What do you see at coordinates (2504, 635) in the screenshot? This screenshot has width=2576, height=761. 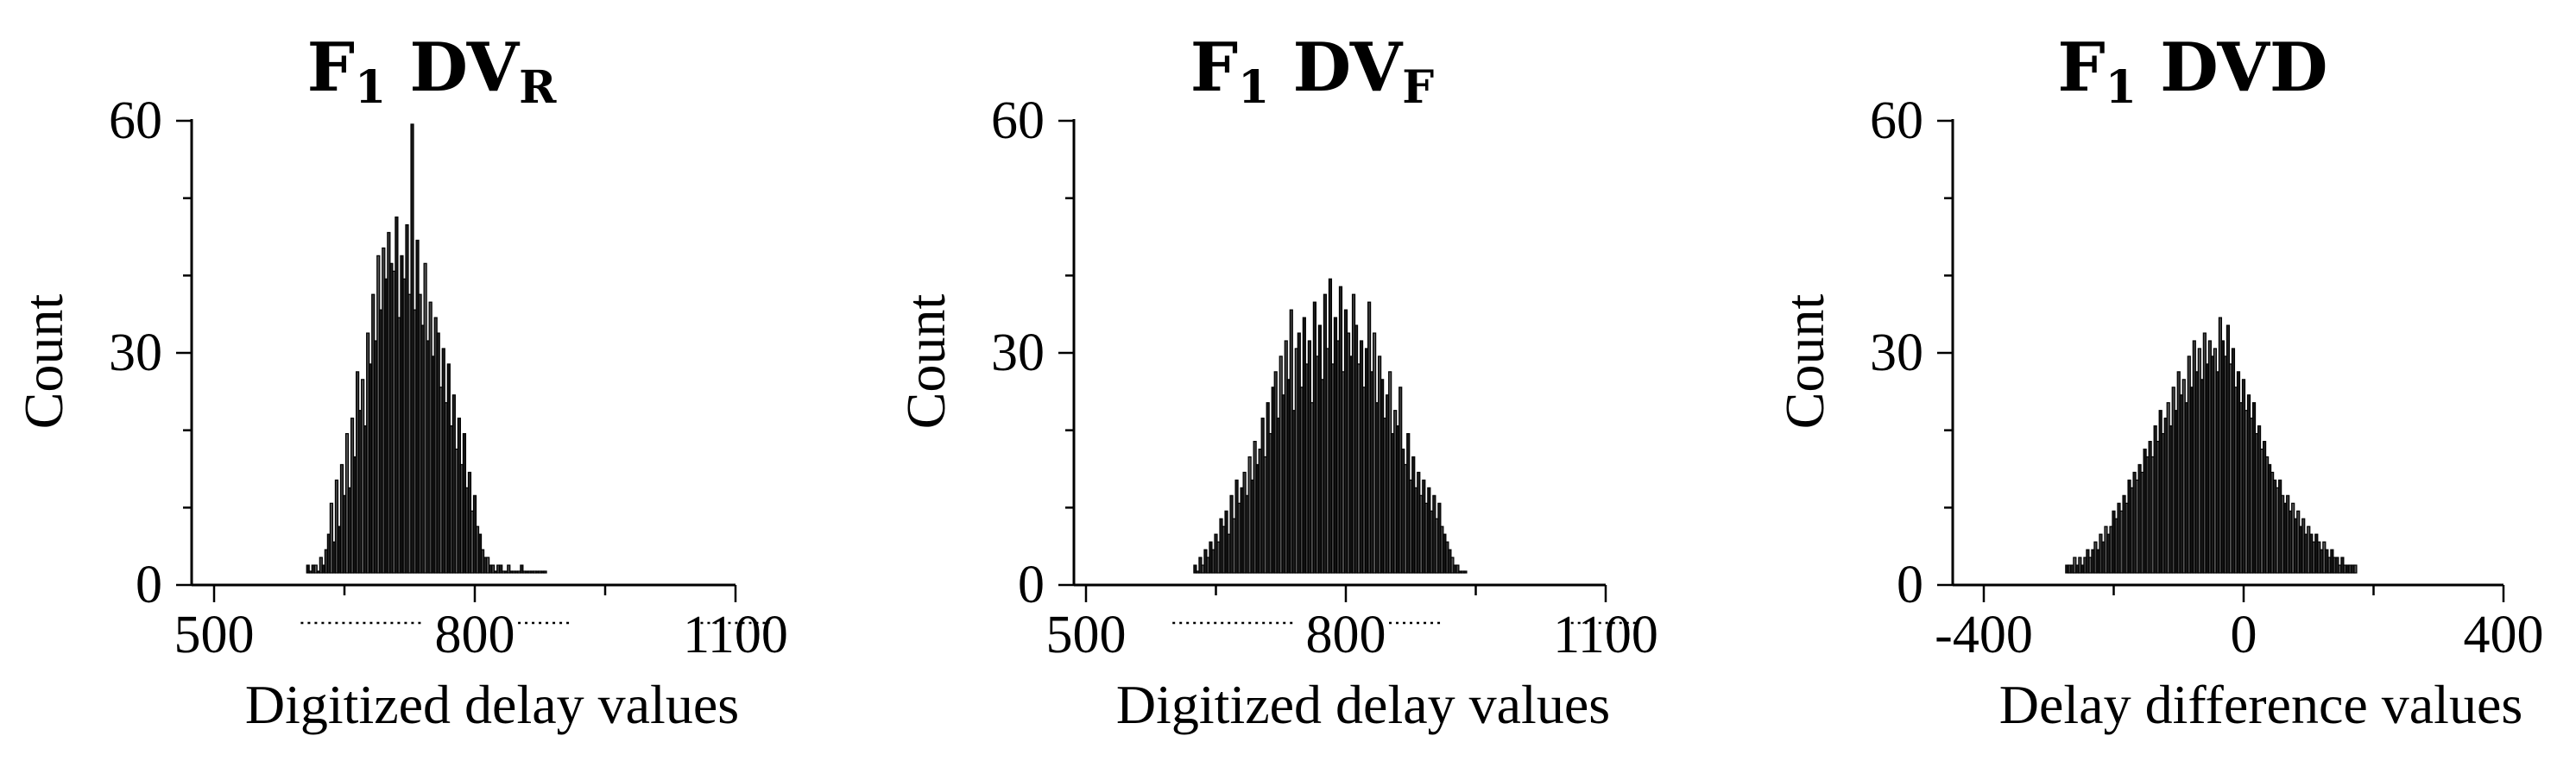 I see `x-tick-label: 400` at bounding box center [2504, 635].